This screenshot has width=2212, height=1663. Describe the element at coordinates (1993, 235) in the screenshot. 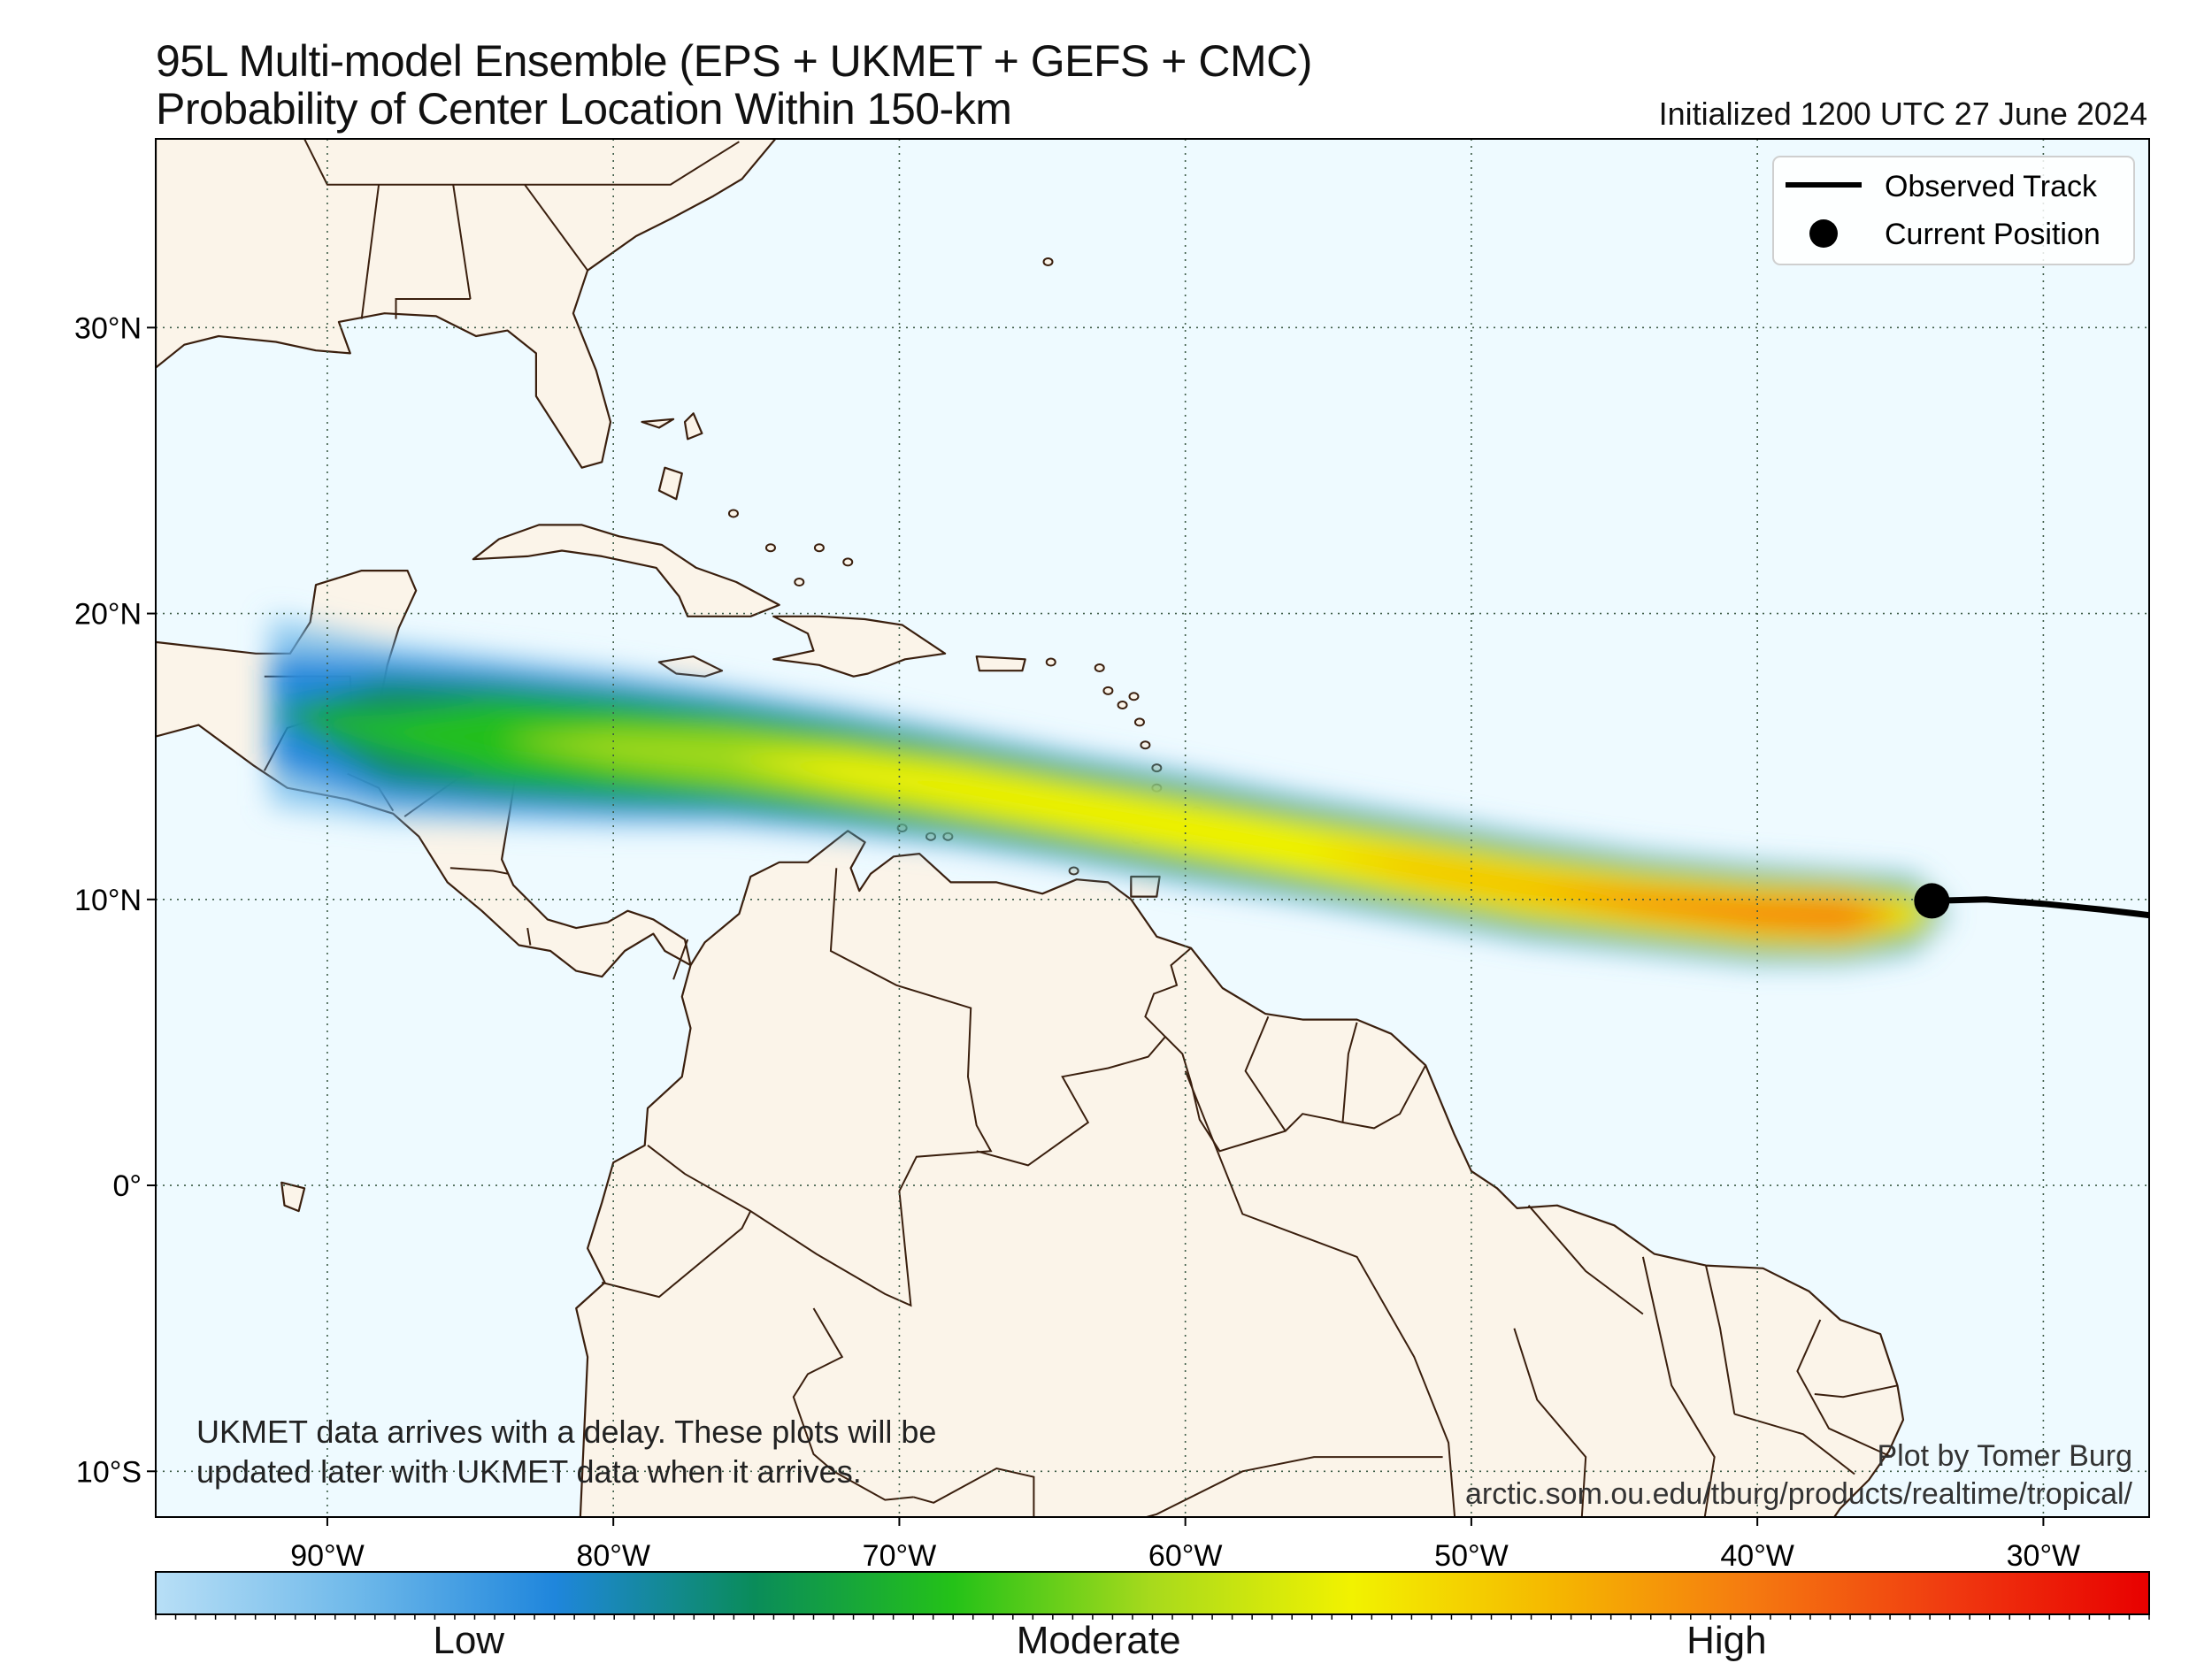

I see `legend-current-position: Current Position` at that location.